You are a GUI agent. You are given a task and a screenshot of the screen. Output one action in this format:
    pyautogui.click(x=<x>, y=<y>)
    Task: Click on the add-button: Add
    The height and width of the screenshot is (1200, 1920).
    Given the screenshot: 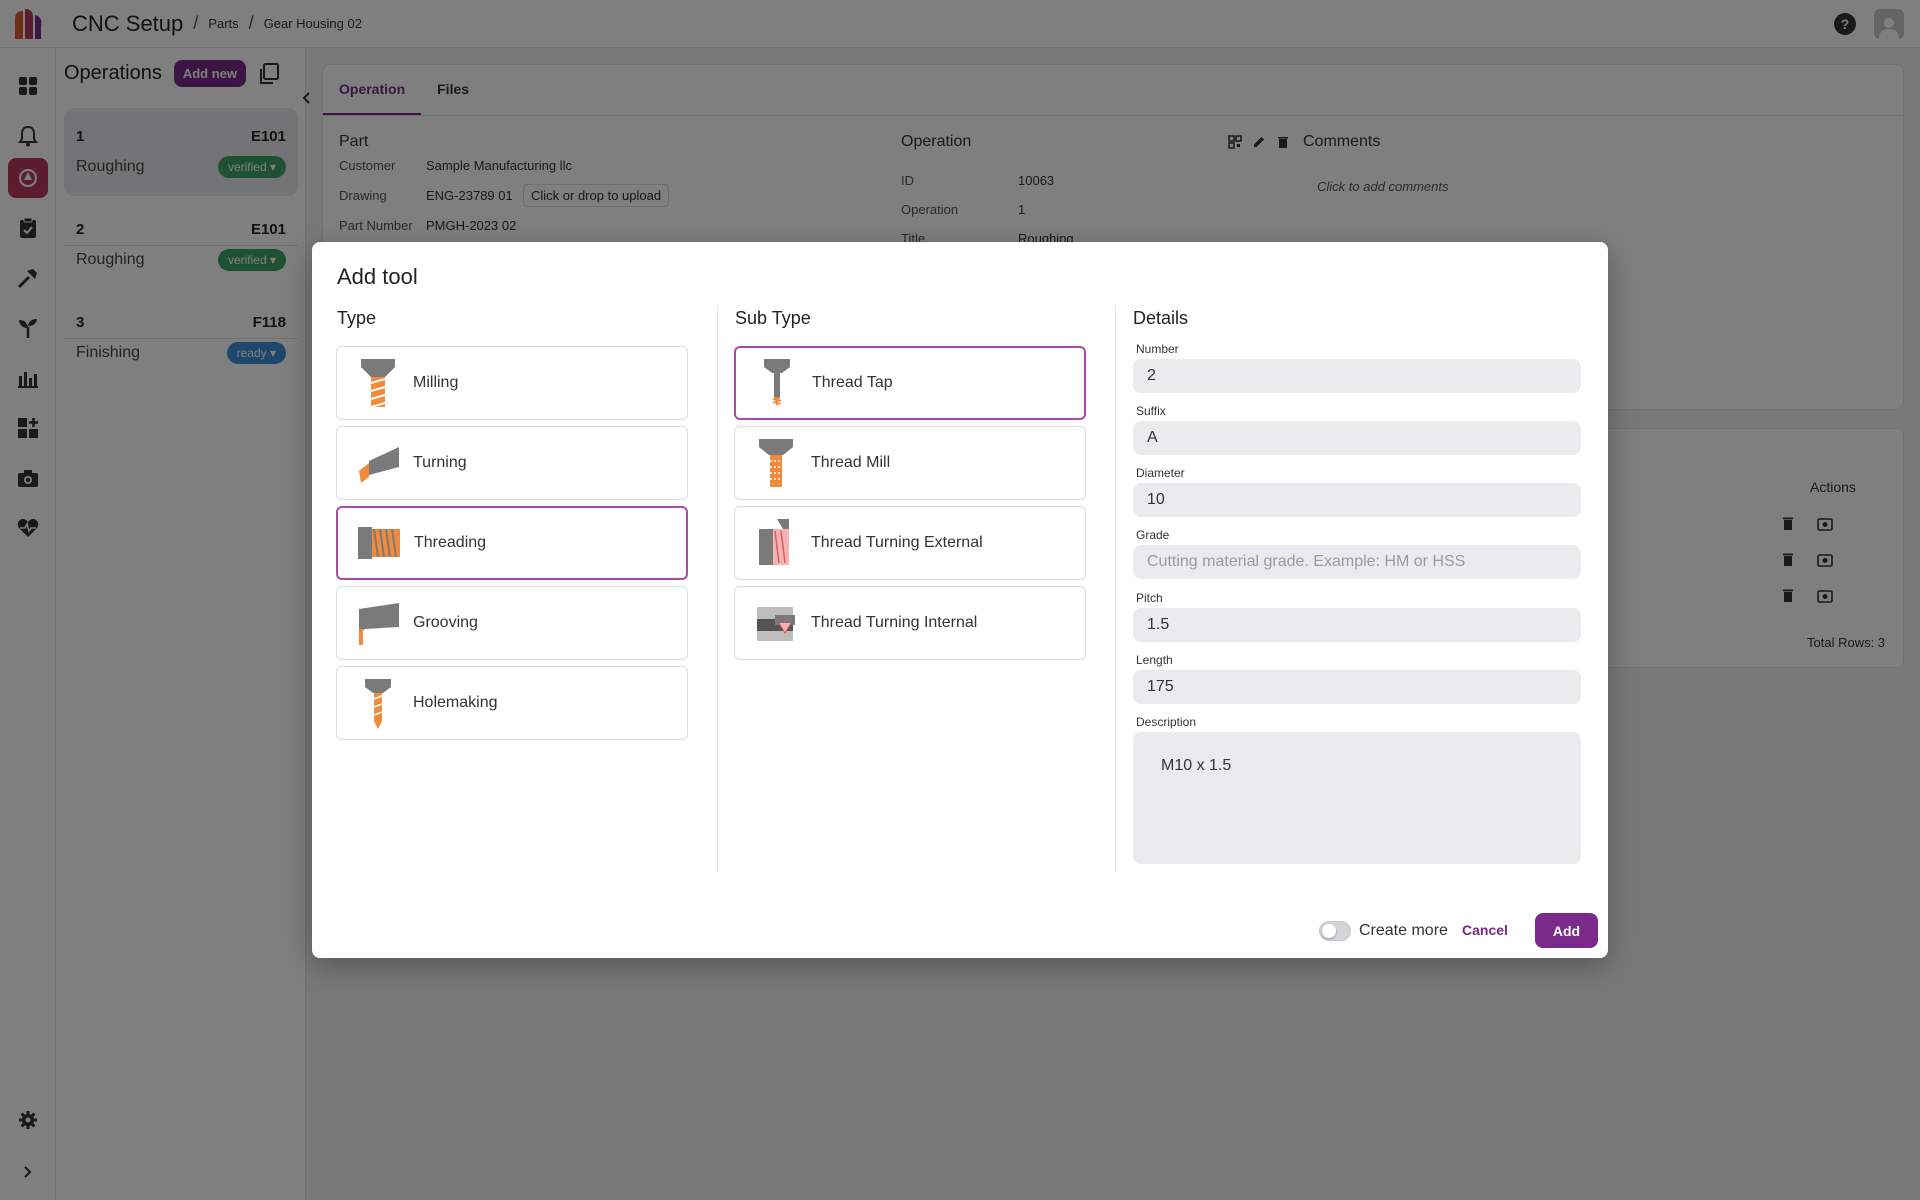 What is the action you would take?
    pyautogui.click(x=1566, y=930)
    